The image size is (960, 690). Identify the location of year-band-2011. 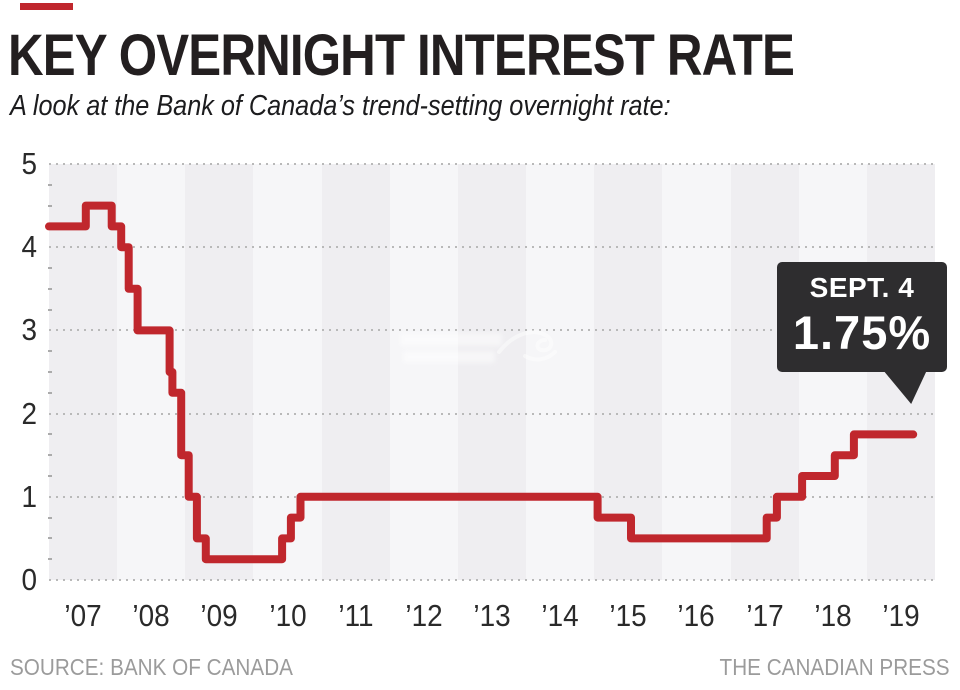
(355, 372).